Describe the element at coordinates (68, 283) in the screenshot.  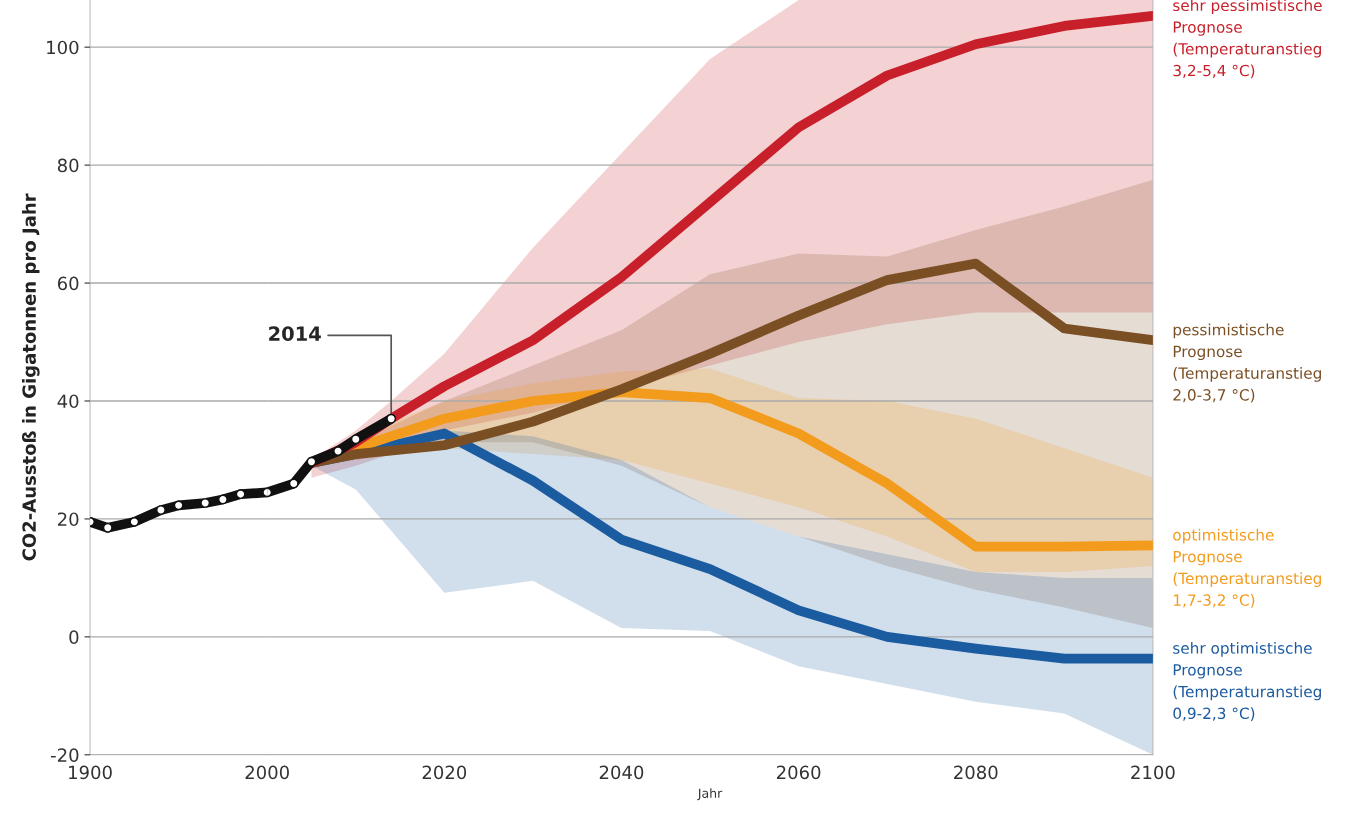
I see `y-tick-label: 60` at that location.